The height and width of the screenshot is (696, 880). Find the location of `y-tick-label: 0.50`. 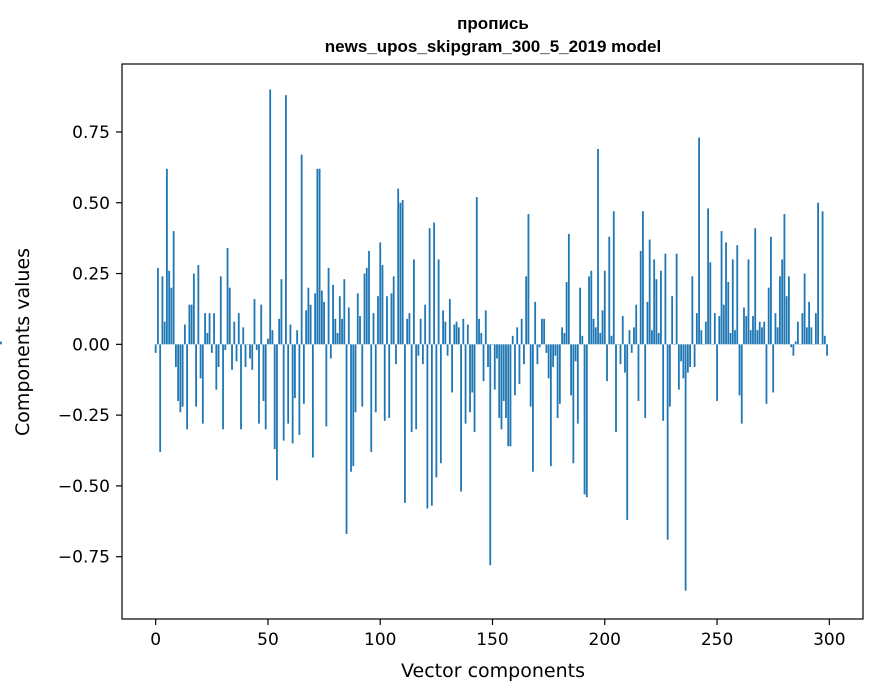

y-tick-label: 0.50 is located at coordinates (91, 204).